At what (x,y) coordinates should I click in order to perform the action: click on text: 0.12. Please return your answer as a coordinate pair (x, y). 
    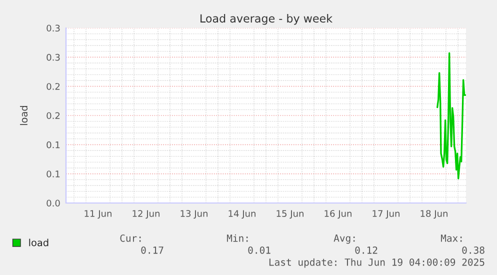
    Looking at the image, I should click on (366, 250).